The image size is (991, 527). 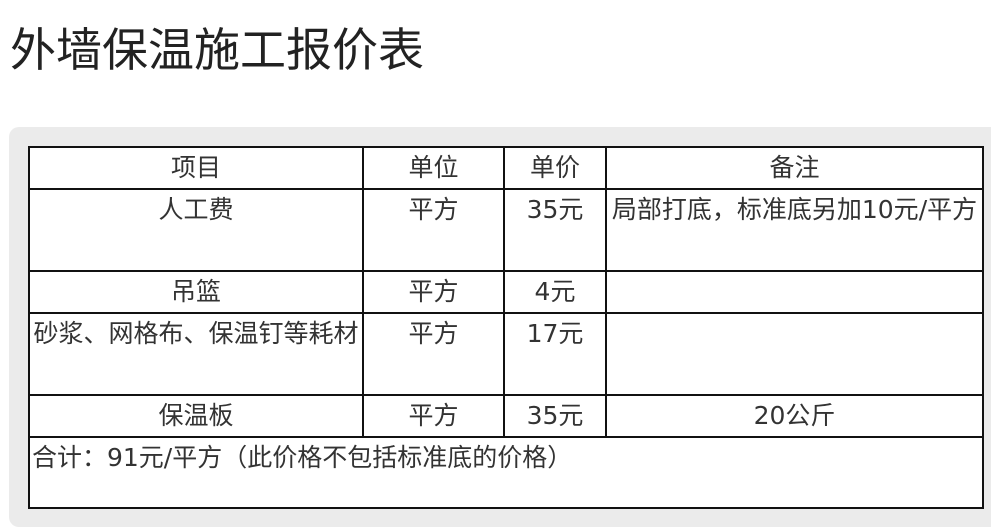 What do you see at coordinates (555, 292) in the screenshot?
I see `cell-price: 4元` at bounding box center [555, 292].